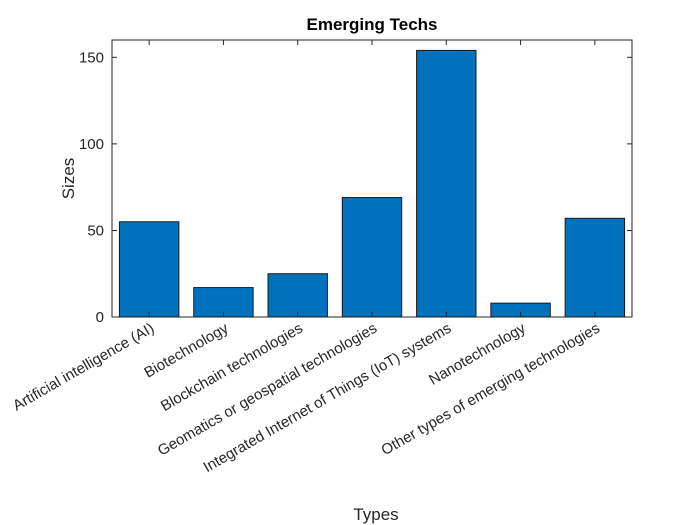  I want to click on chart-title: Emerging Techs, so click(372, 24).